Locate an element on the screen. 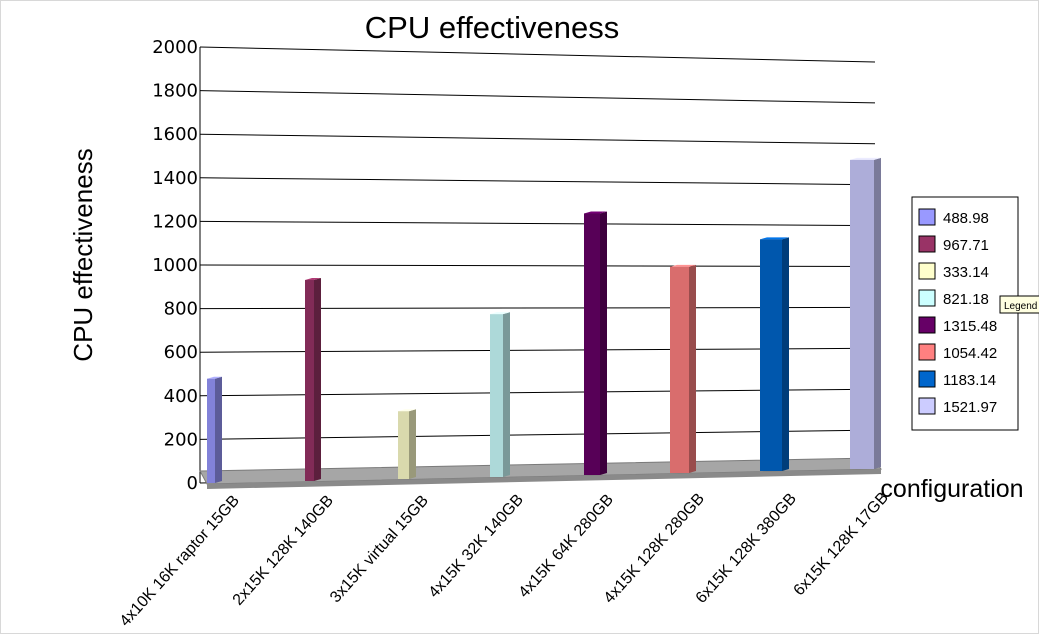  y-tick-label: 600 is located at coordinates (181, 352).